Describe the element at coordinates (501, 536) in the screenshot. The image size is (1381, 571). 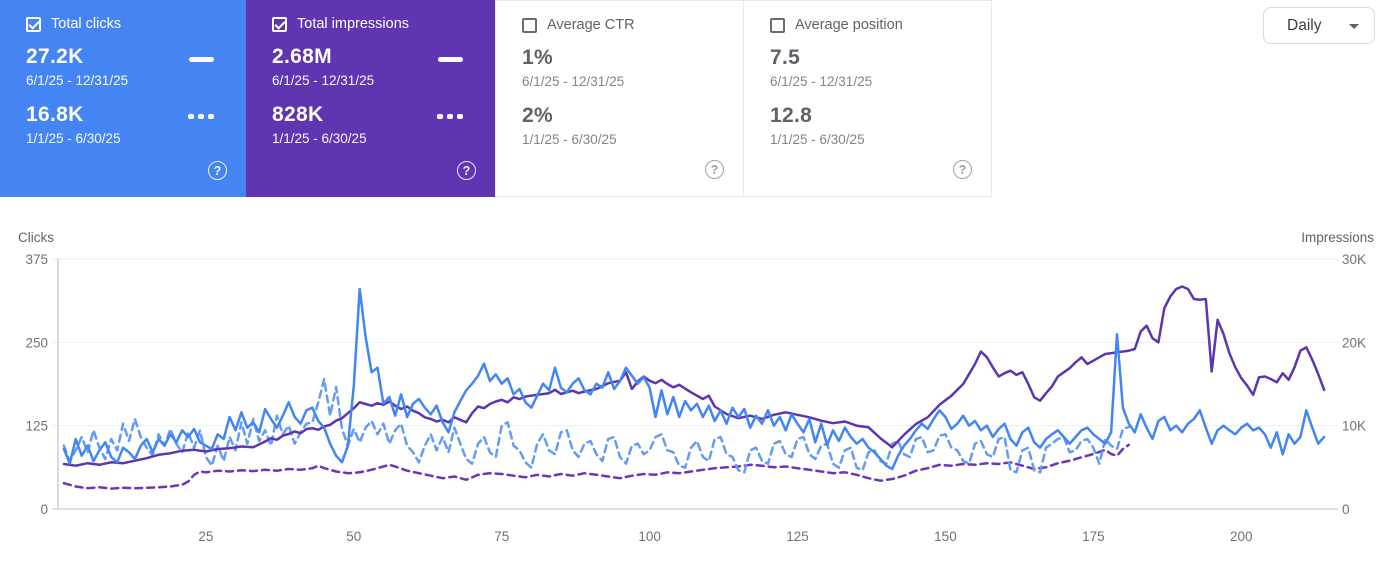
I see `x-tick-label: 75` at that location.